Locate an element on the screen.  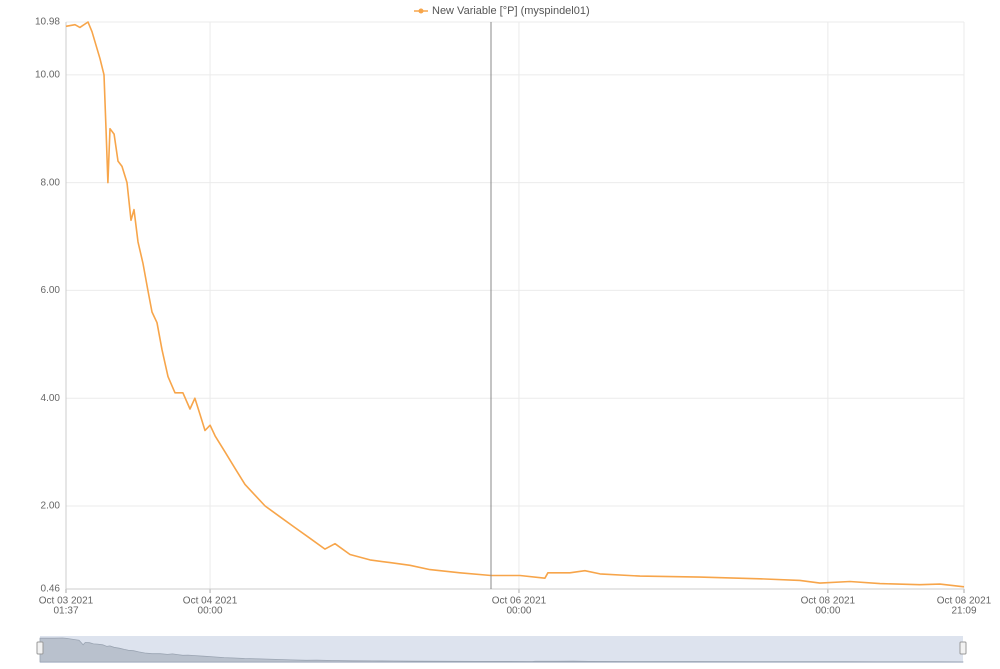
x-tick-label: Oct 04 2021 is located at coordinates (210, 601).